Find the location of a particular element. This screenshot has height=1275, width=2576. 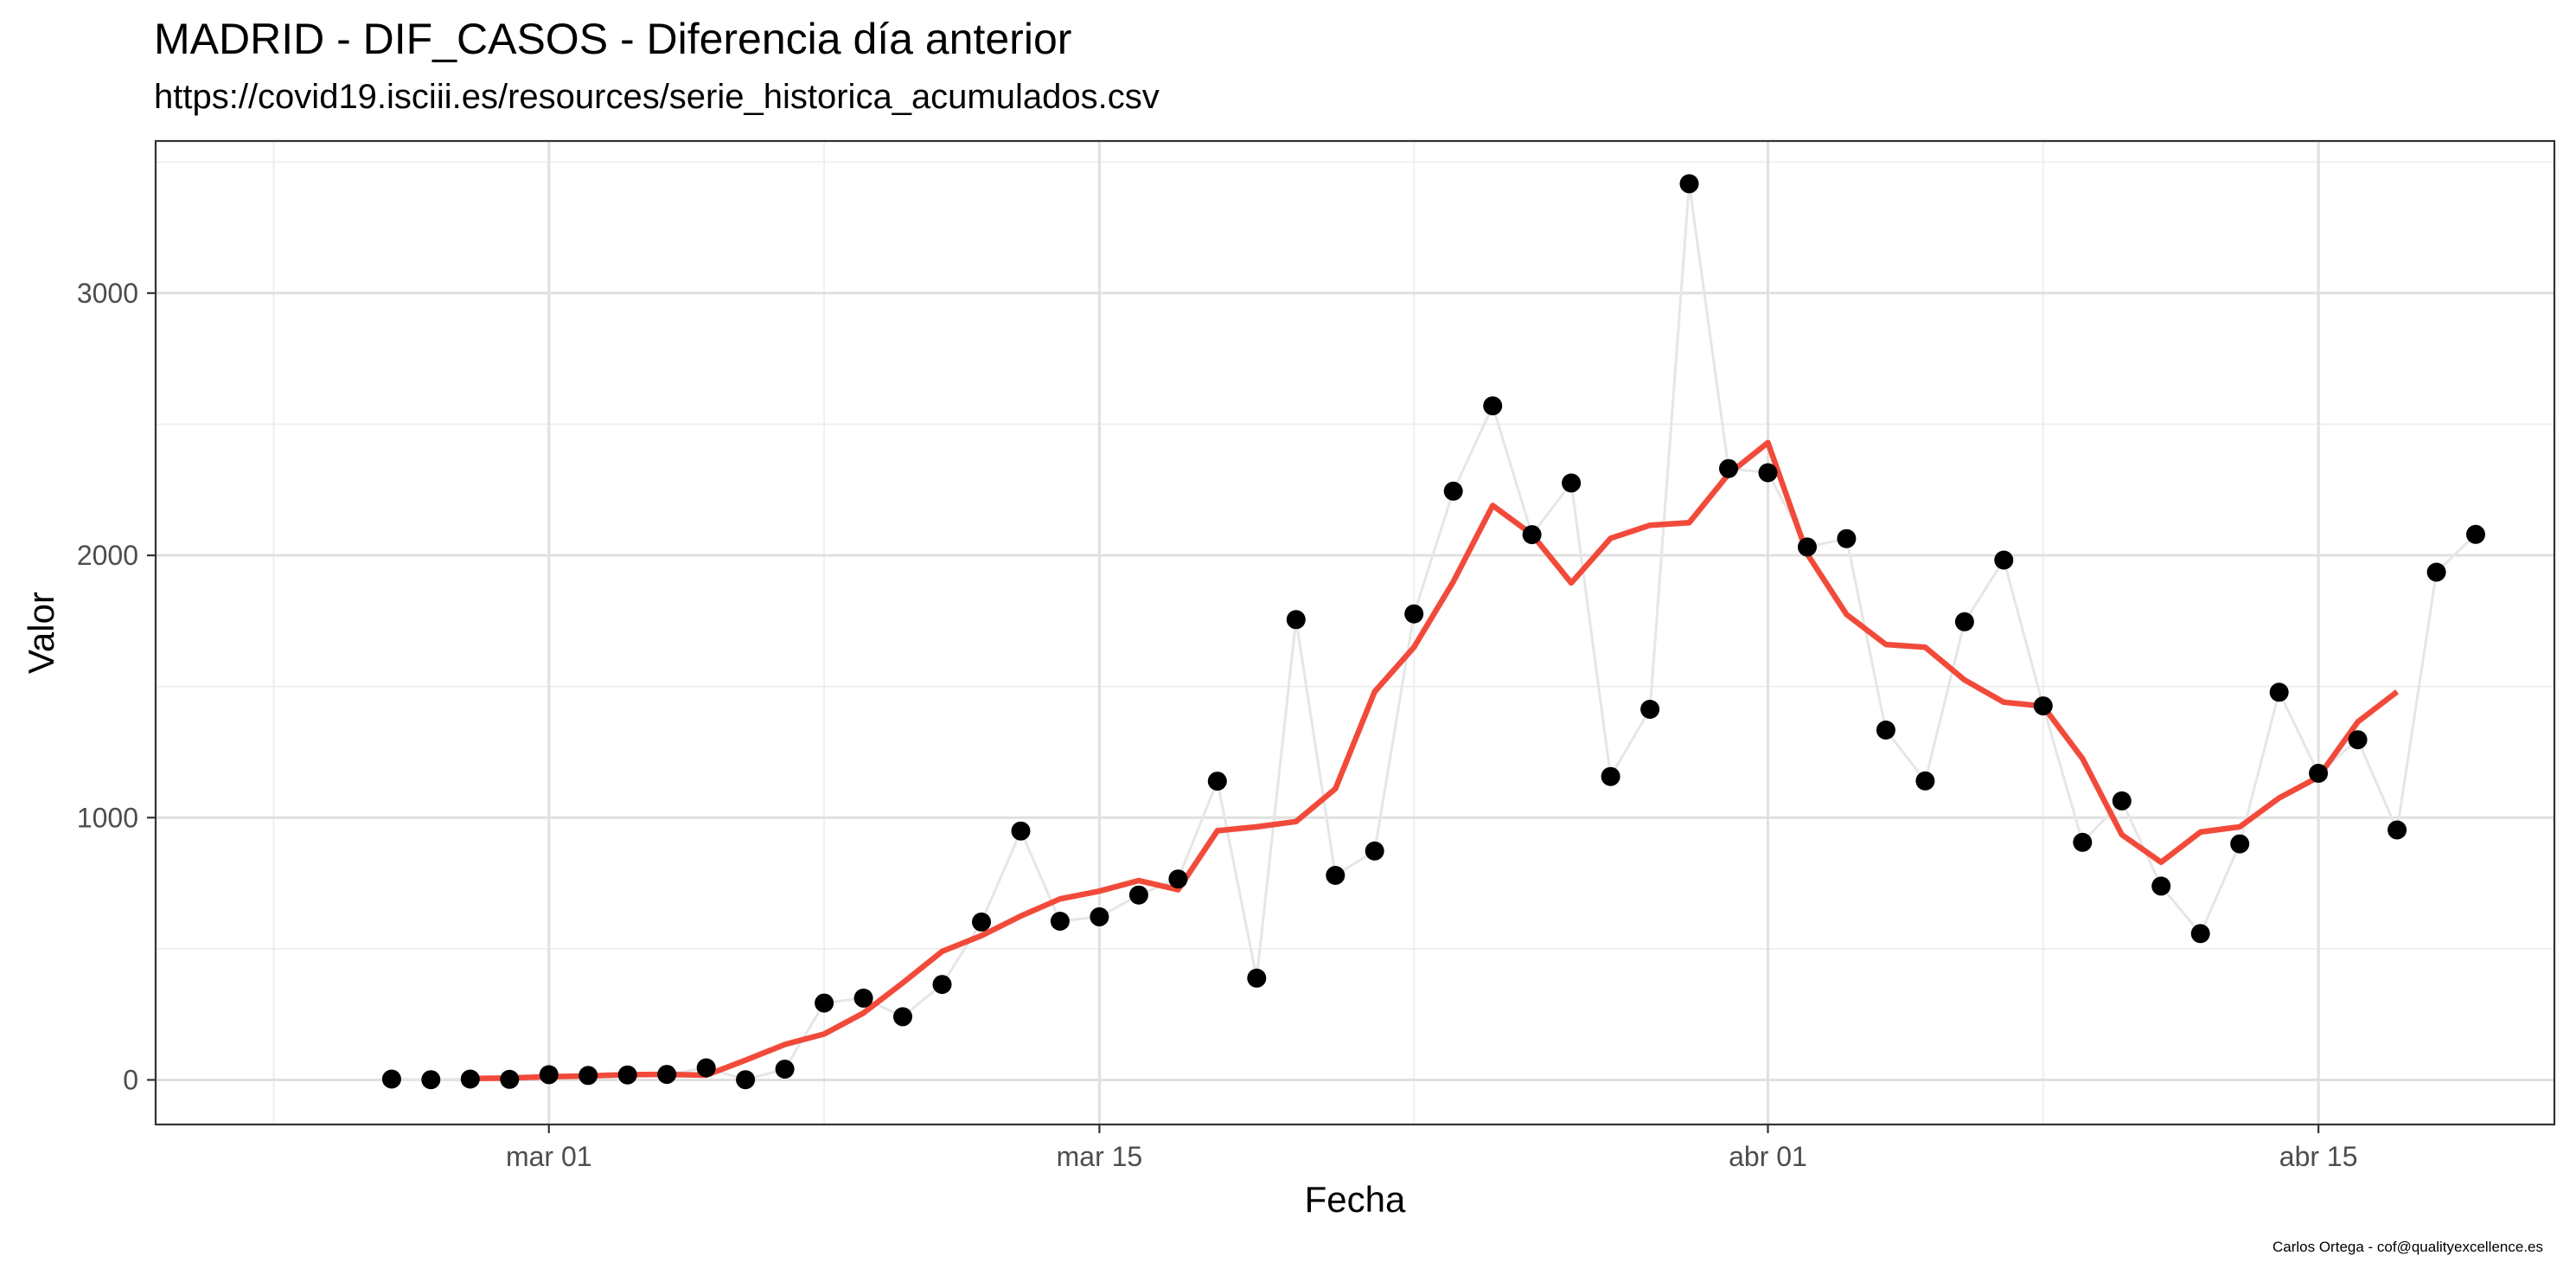

x-tick-label: abr 01 is located at coordinates (1768, 1156).